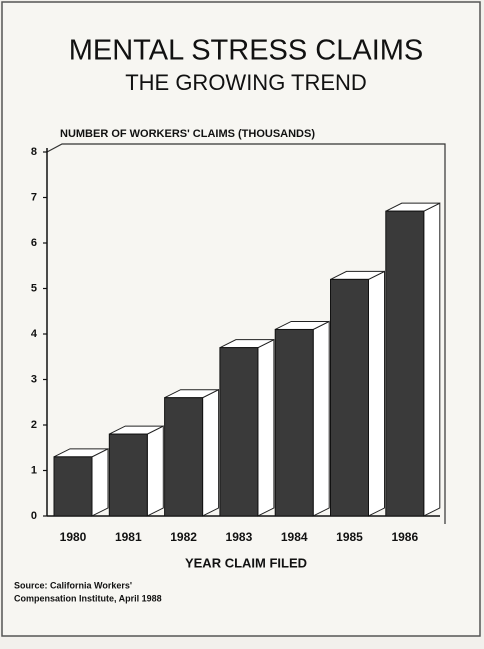  What do you see at coordinates (246, 51) in the screenshot?
I see `chart-title: MENTAL STRESS CLAIMS` at bounding box center [246, 51].